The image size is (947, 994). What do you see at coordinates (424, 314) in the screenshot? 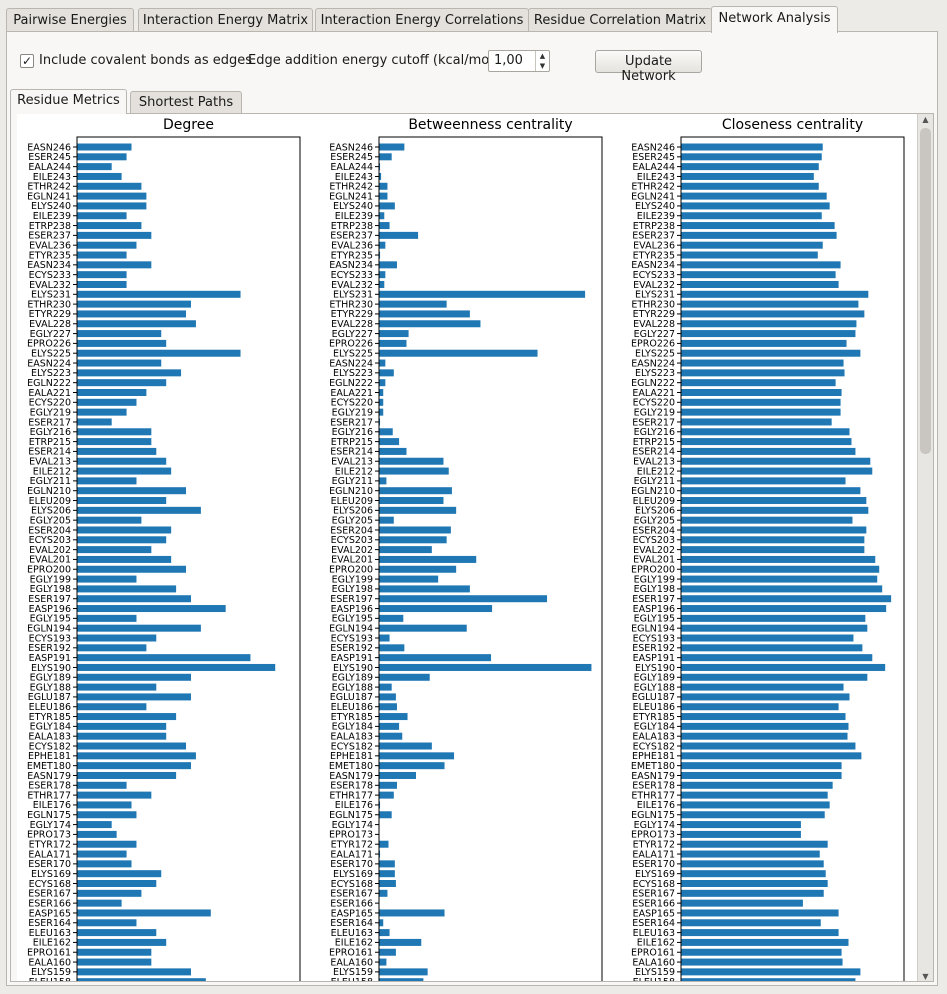
I see `bar-etyr229` at bounding box center [424, 314].